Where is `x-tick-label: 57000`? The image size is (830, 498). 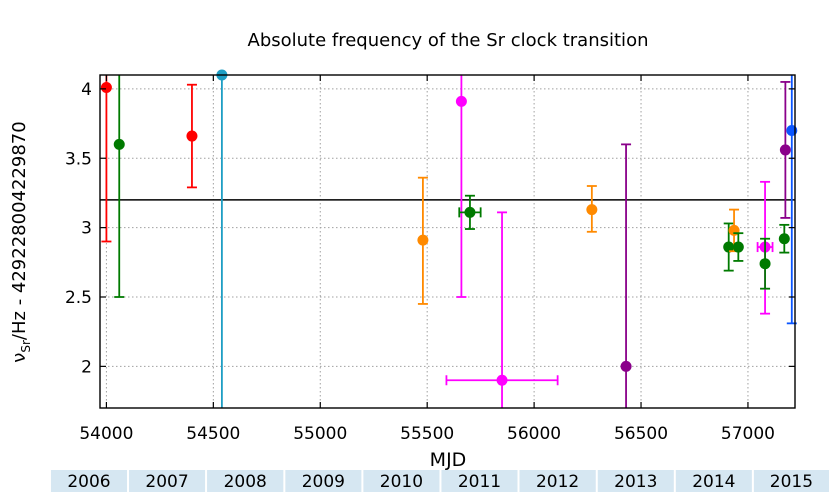
x-tick-label: 57000 is located at coordinates (748, 434).